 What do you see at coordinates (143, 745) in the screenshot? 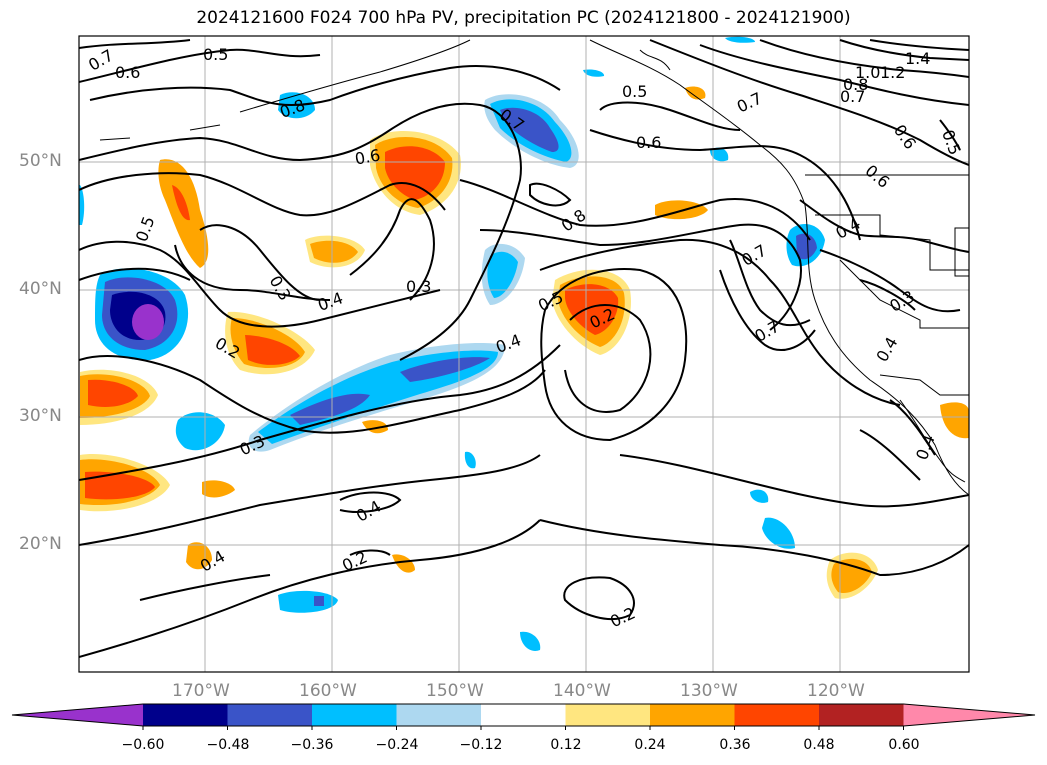
I see `colorbar-tick-label: −0.60` at bounding box center [143, 745].